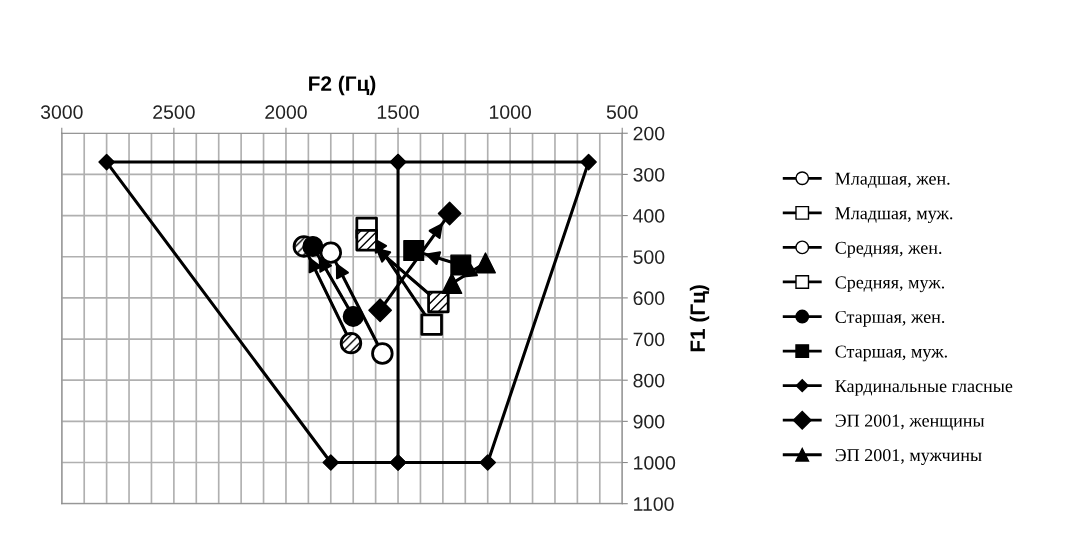 This screenshot has width=1084, height=533. I want to click on x-tick-label: 1500, so click(398, 112).